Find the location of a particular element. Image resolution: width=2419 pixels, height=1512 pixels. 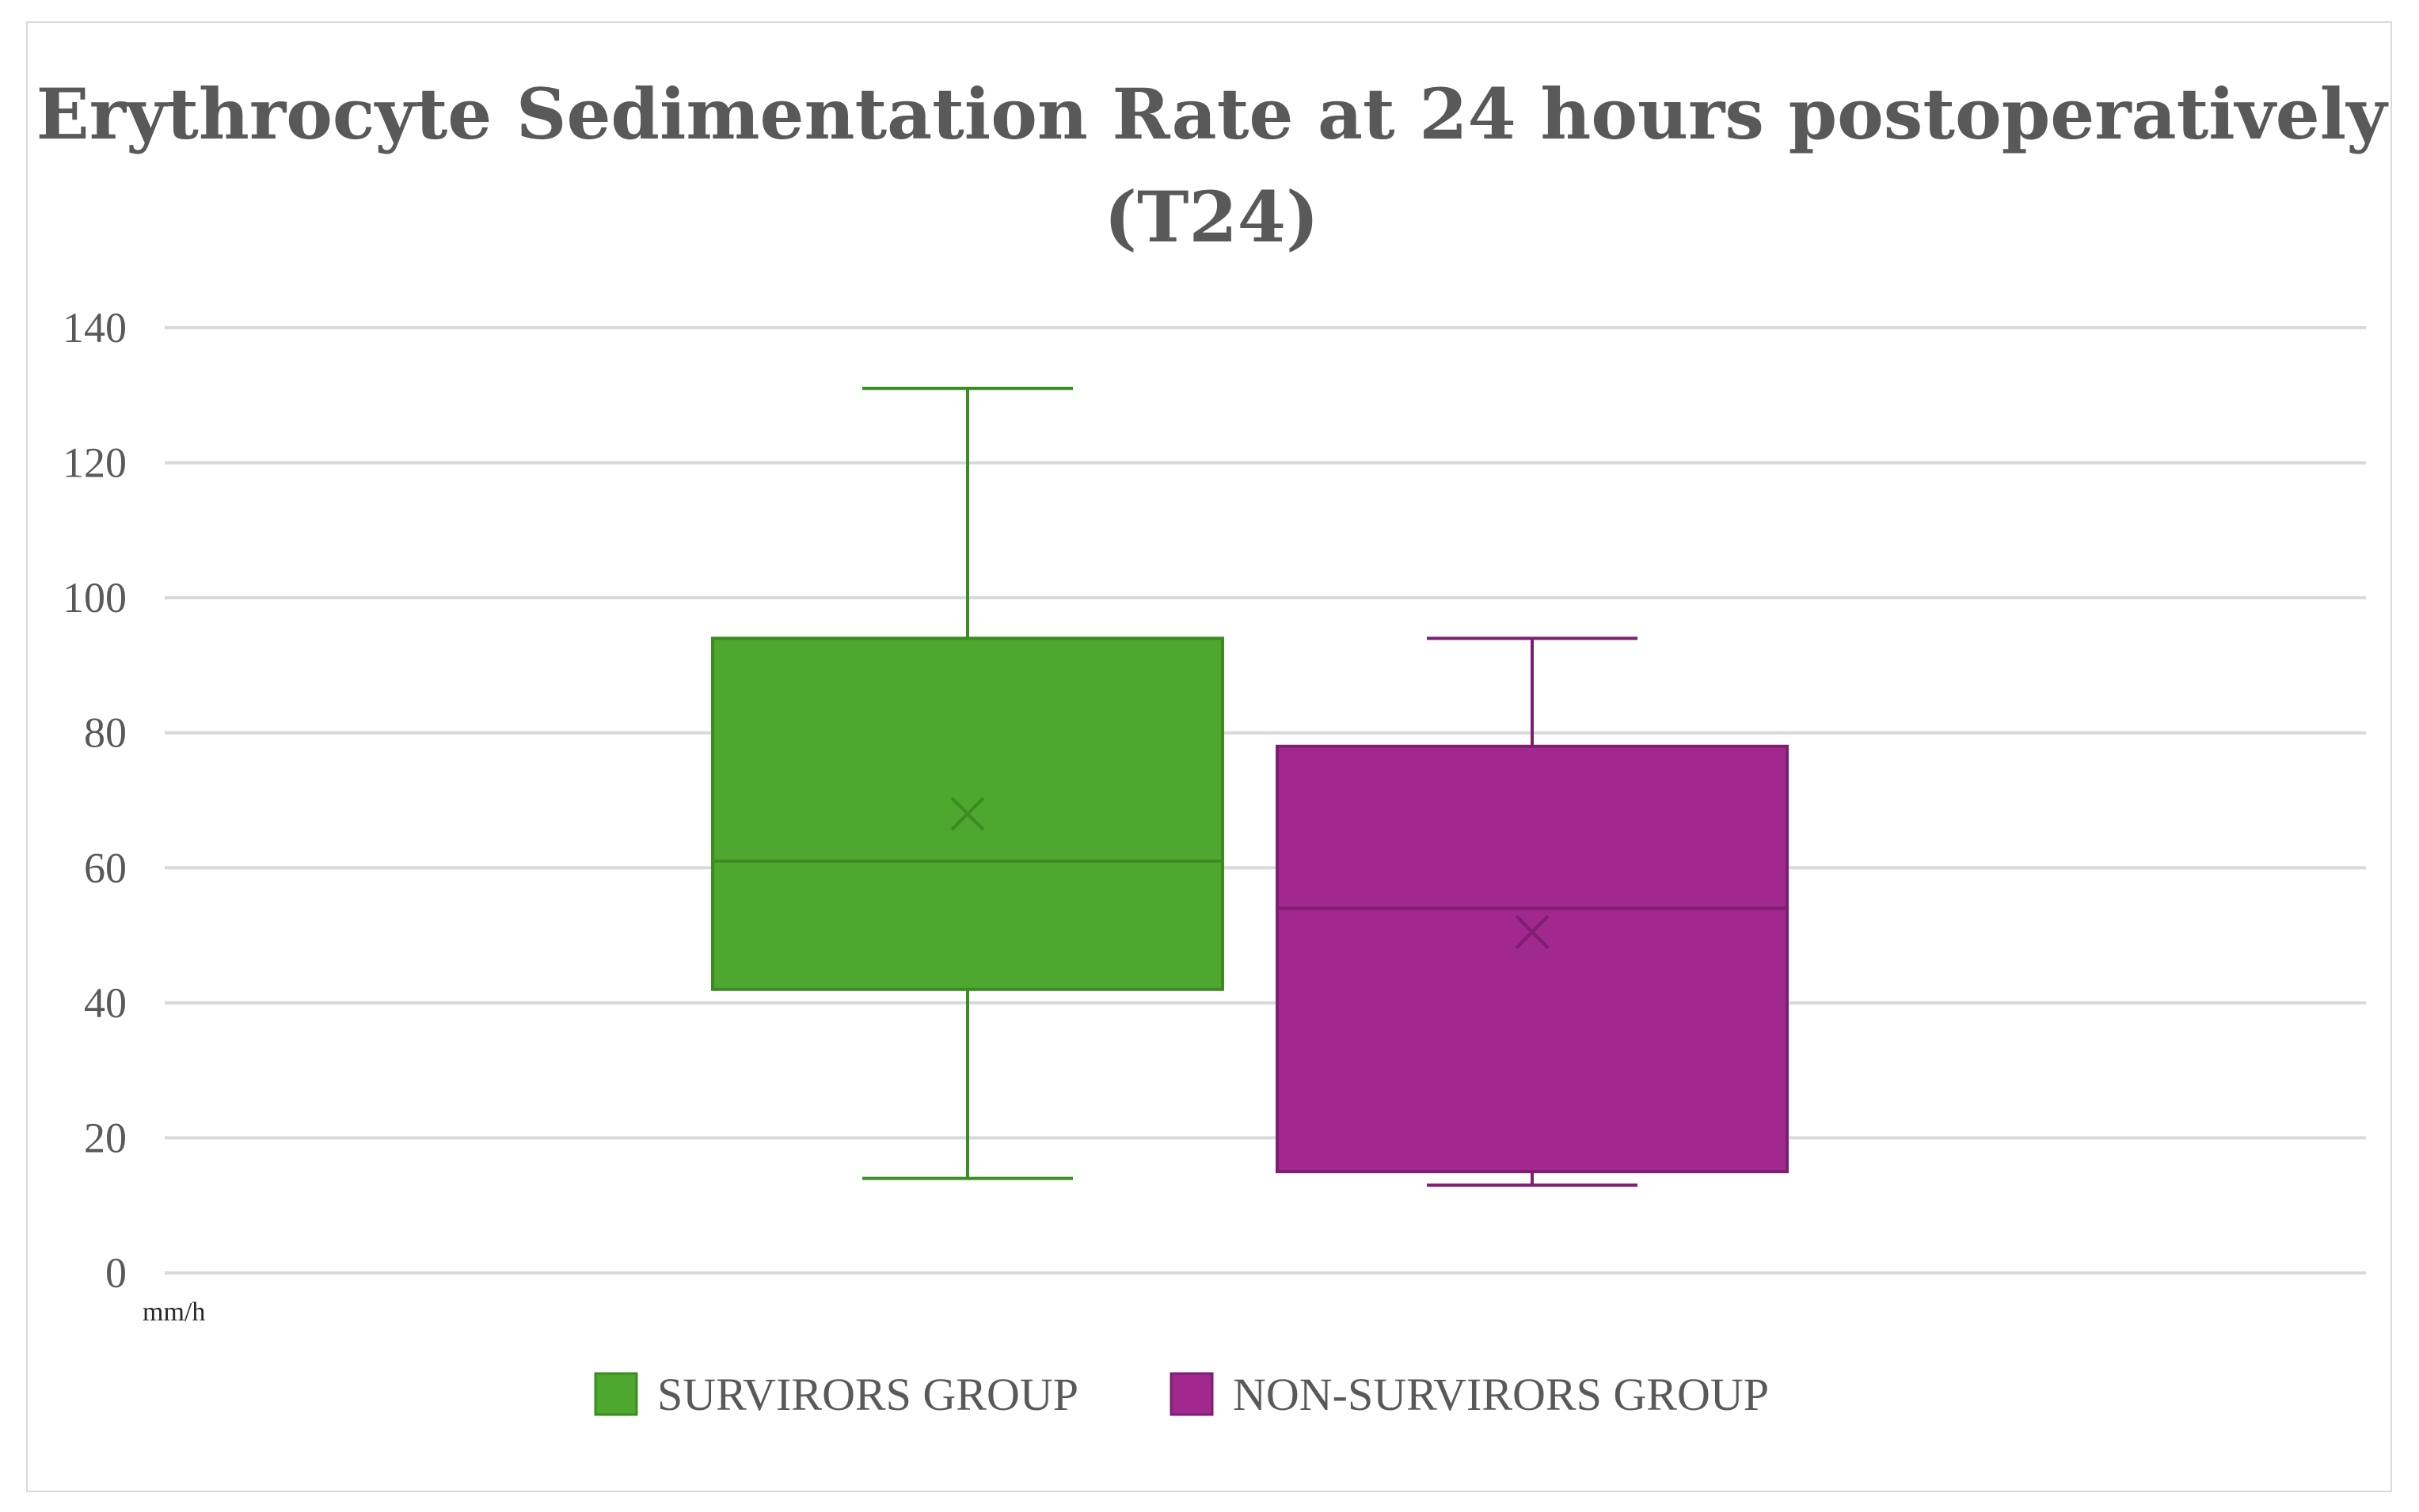

chart-title-line-2: (T24) is located at coordinates (1211, 217).